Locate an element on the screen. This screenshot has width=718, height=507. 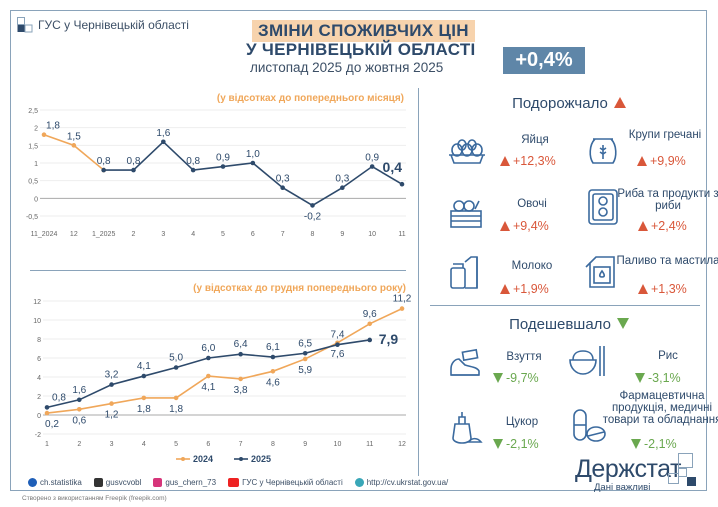
data-label: 0,9 is located at coordinates (223, 158).